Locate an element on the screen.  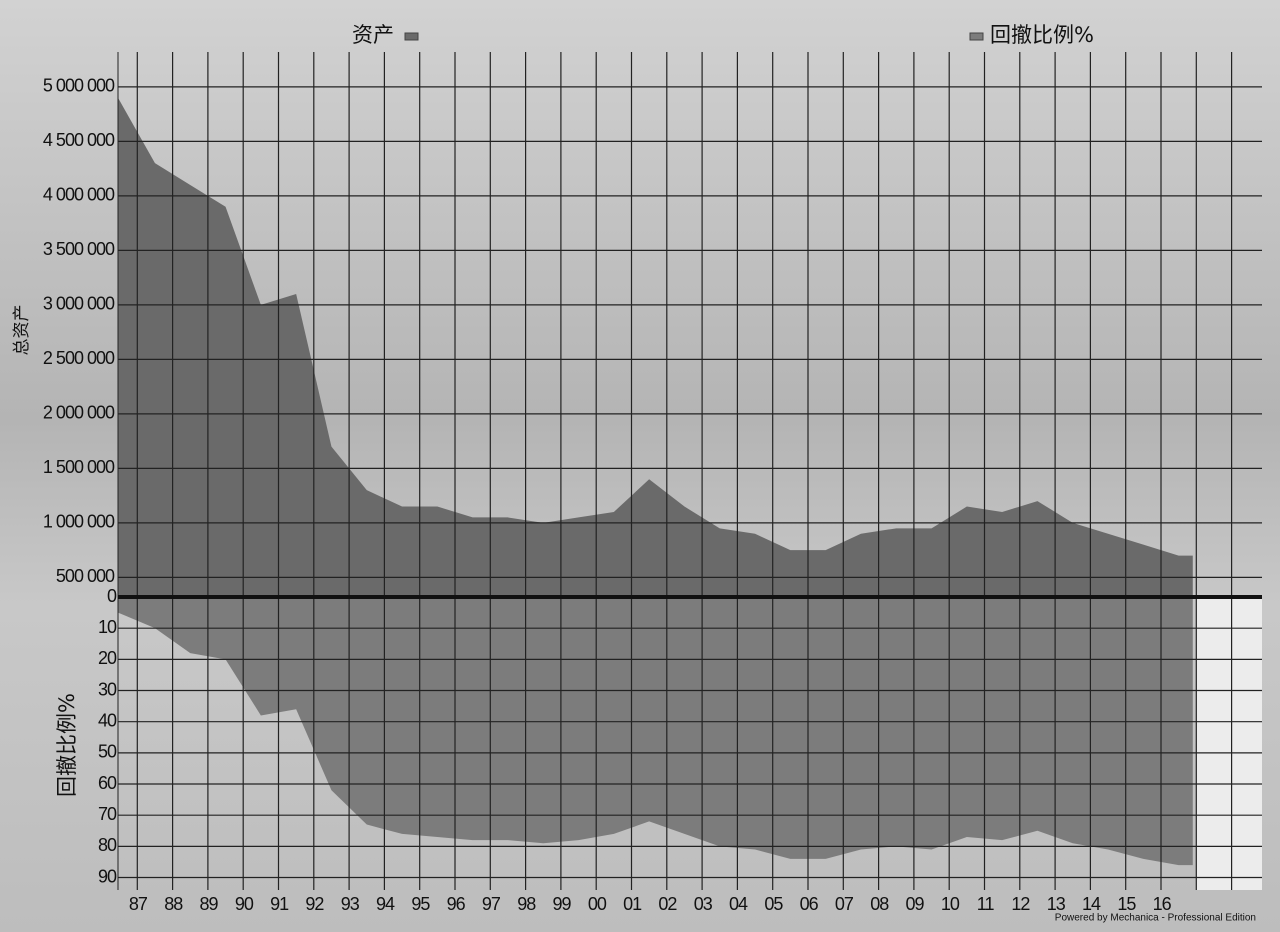
x-tick-label: 87 is located at coordinates (138, 904).